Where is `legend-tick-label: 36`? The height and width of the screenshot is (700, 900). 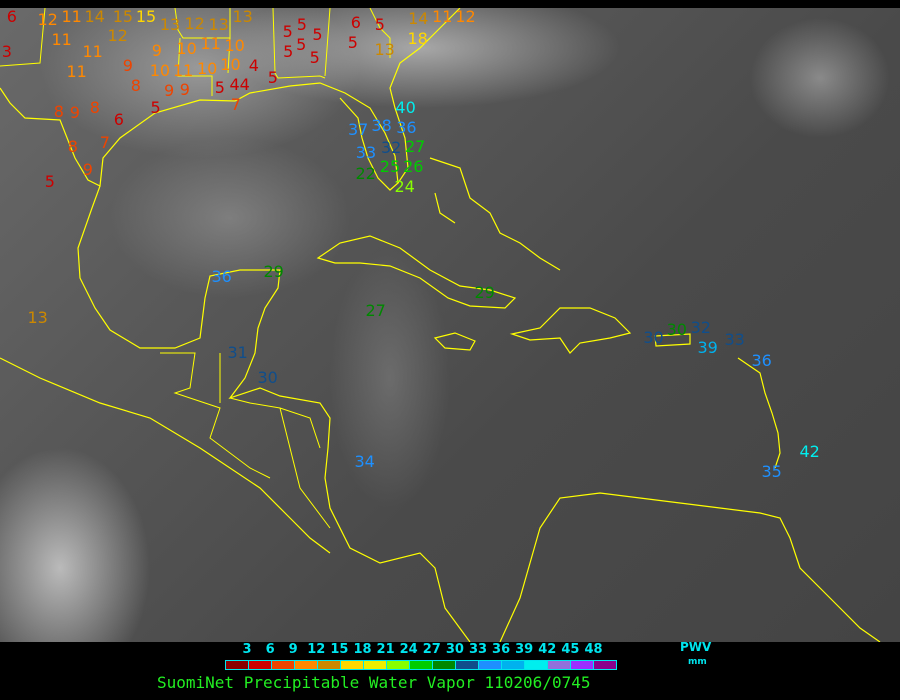
legend-tick-label: 36 is located at coordinates (501, 649).